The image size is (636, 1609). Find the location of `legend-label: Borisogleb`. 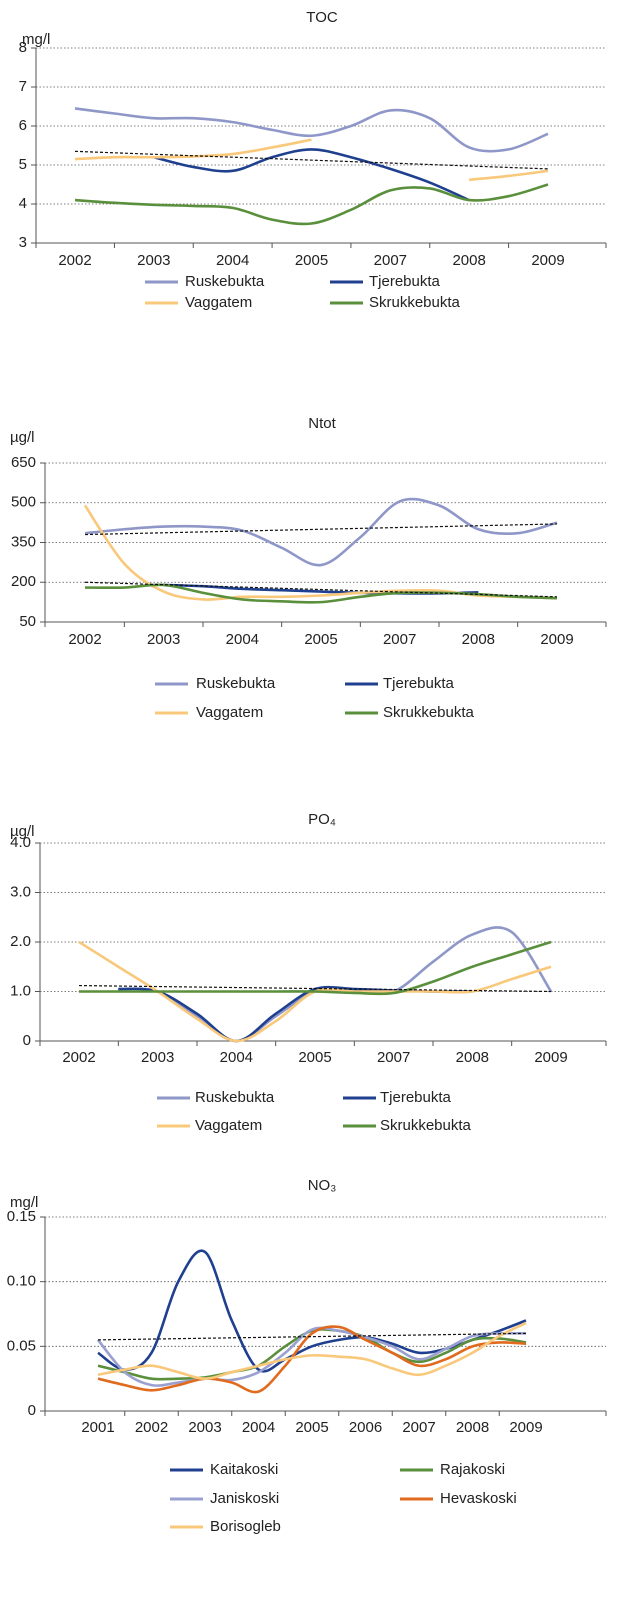

legend-label: Borisogleb is located at coordinates (245, 1526).